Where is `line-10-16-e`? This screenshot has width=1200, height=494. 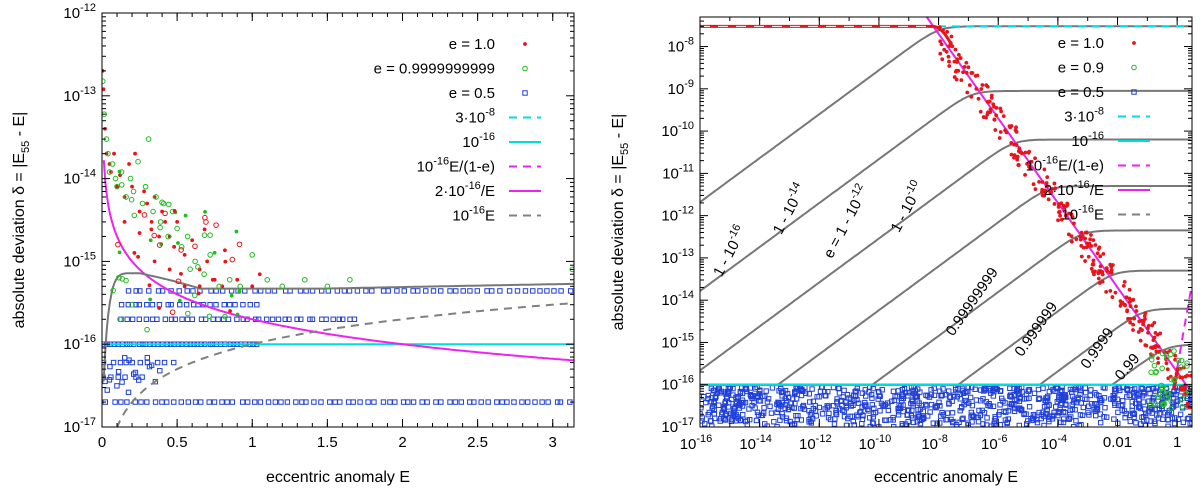 line-10-16-e is located at coordinates (345, 364).